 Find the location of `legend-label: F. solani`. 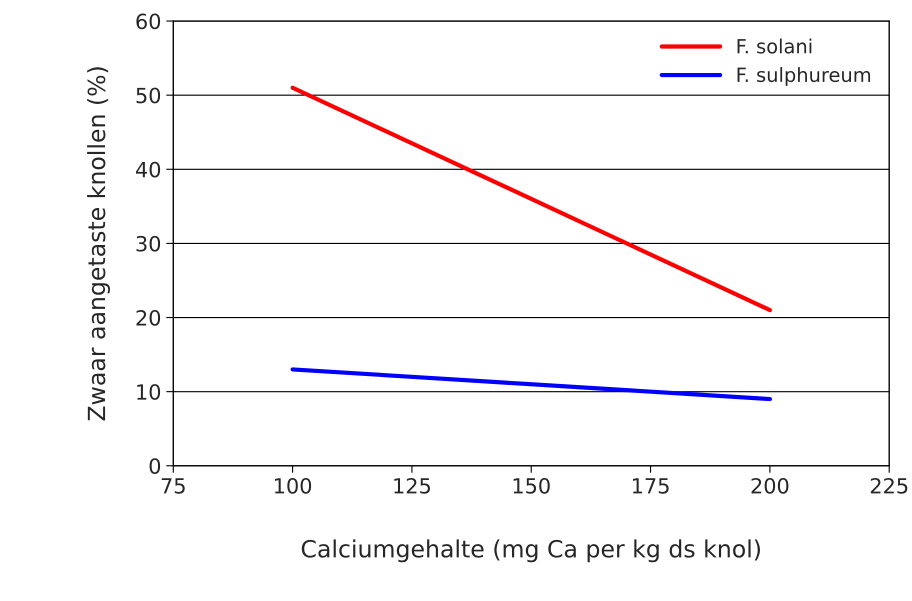

legend-label: F. solani is located at coordinates (775, 46).